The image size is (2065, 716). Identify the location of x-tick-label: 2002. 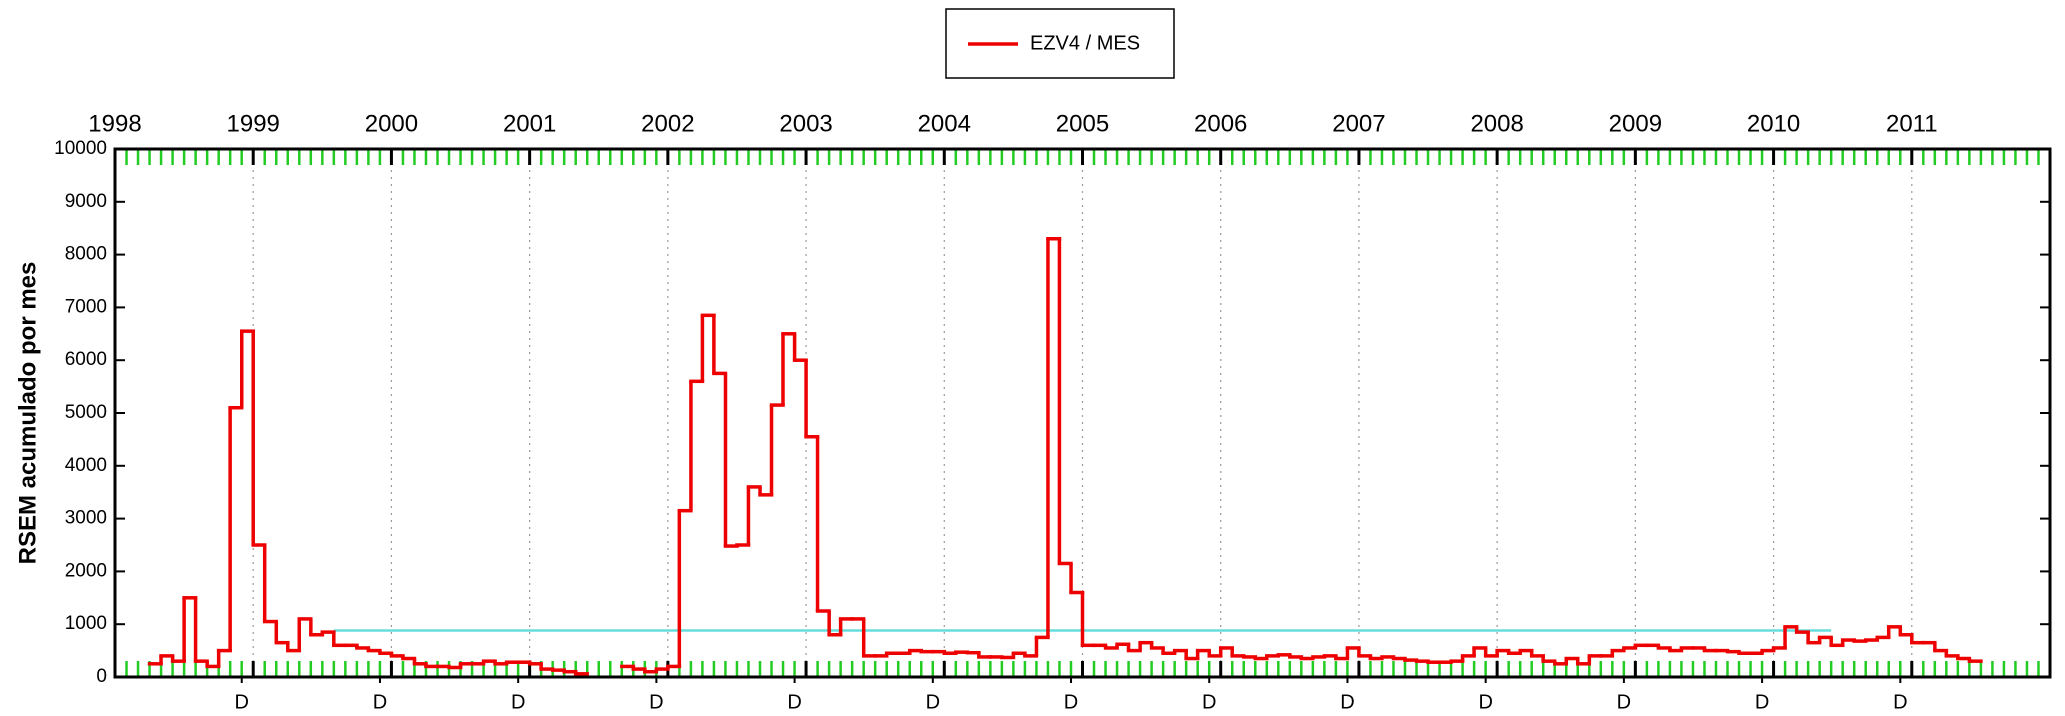
(667, 123).